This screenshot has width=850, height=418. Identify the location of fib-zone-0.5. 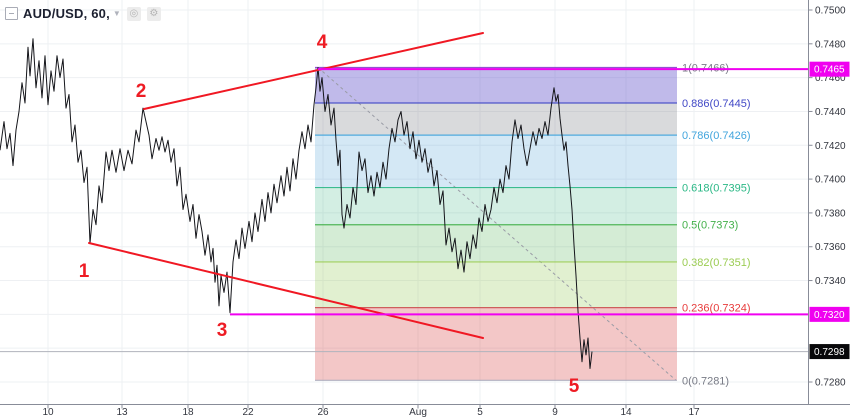
(496, 243).